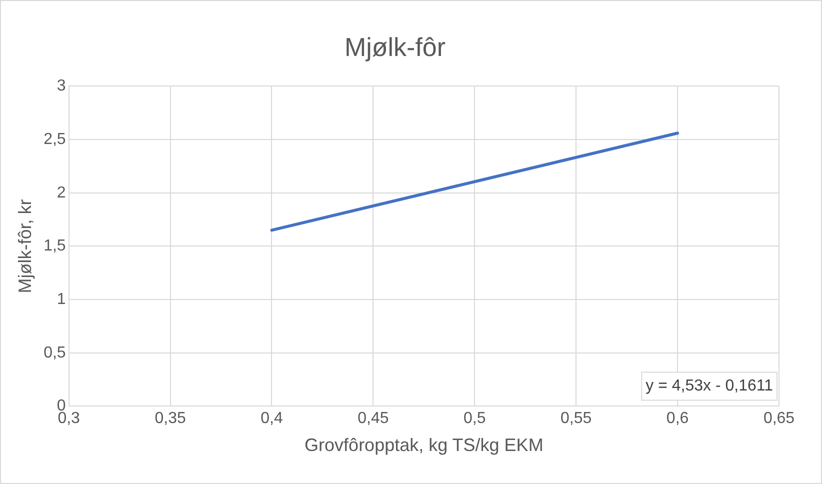 Image resolution: width=822 pixels, height=484 pixels. I want to click on x-tick-label: 0,5, so click(475, 419).